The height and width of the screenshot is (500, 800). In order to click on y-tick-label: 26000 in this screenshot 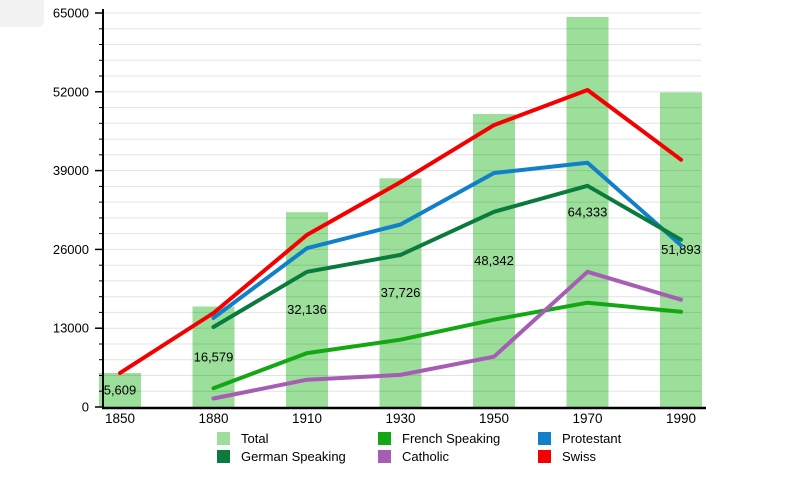, I will do `click(71, 249)`.